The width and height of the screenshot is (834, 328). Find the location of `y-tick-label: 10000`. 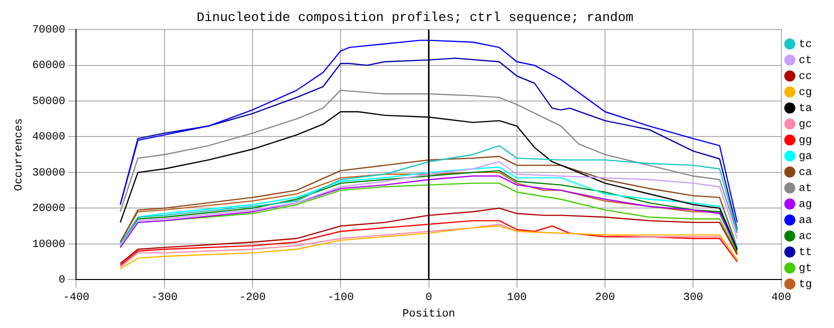

y-tick-label: 10000 is located at coordinates (49, 244).